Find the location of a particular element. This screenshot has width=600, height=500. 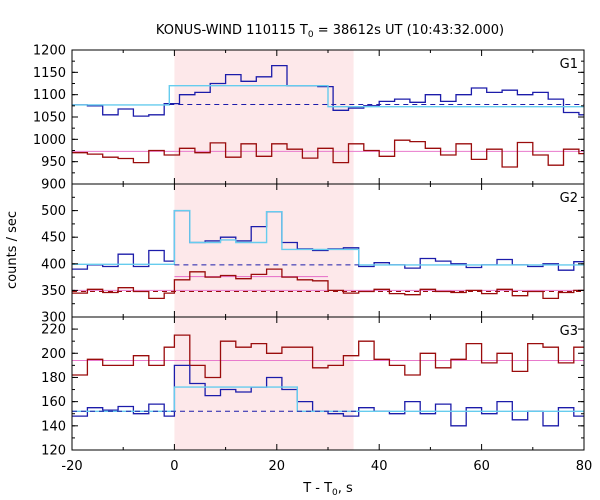

svg-text: T - T0, s is located at coordinates (327, 489).